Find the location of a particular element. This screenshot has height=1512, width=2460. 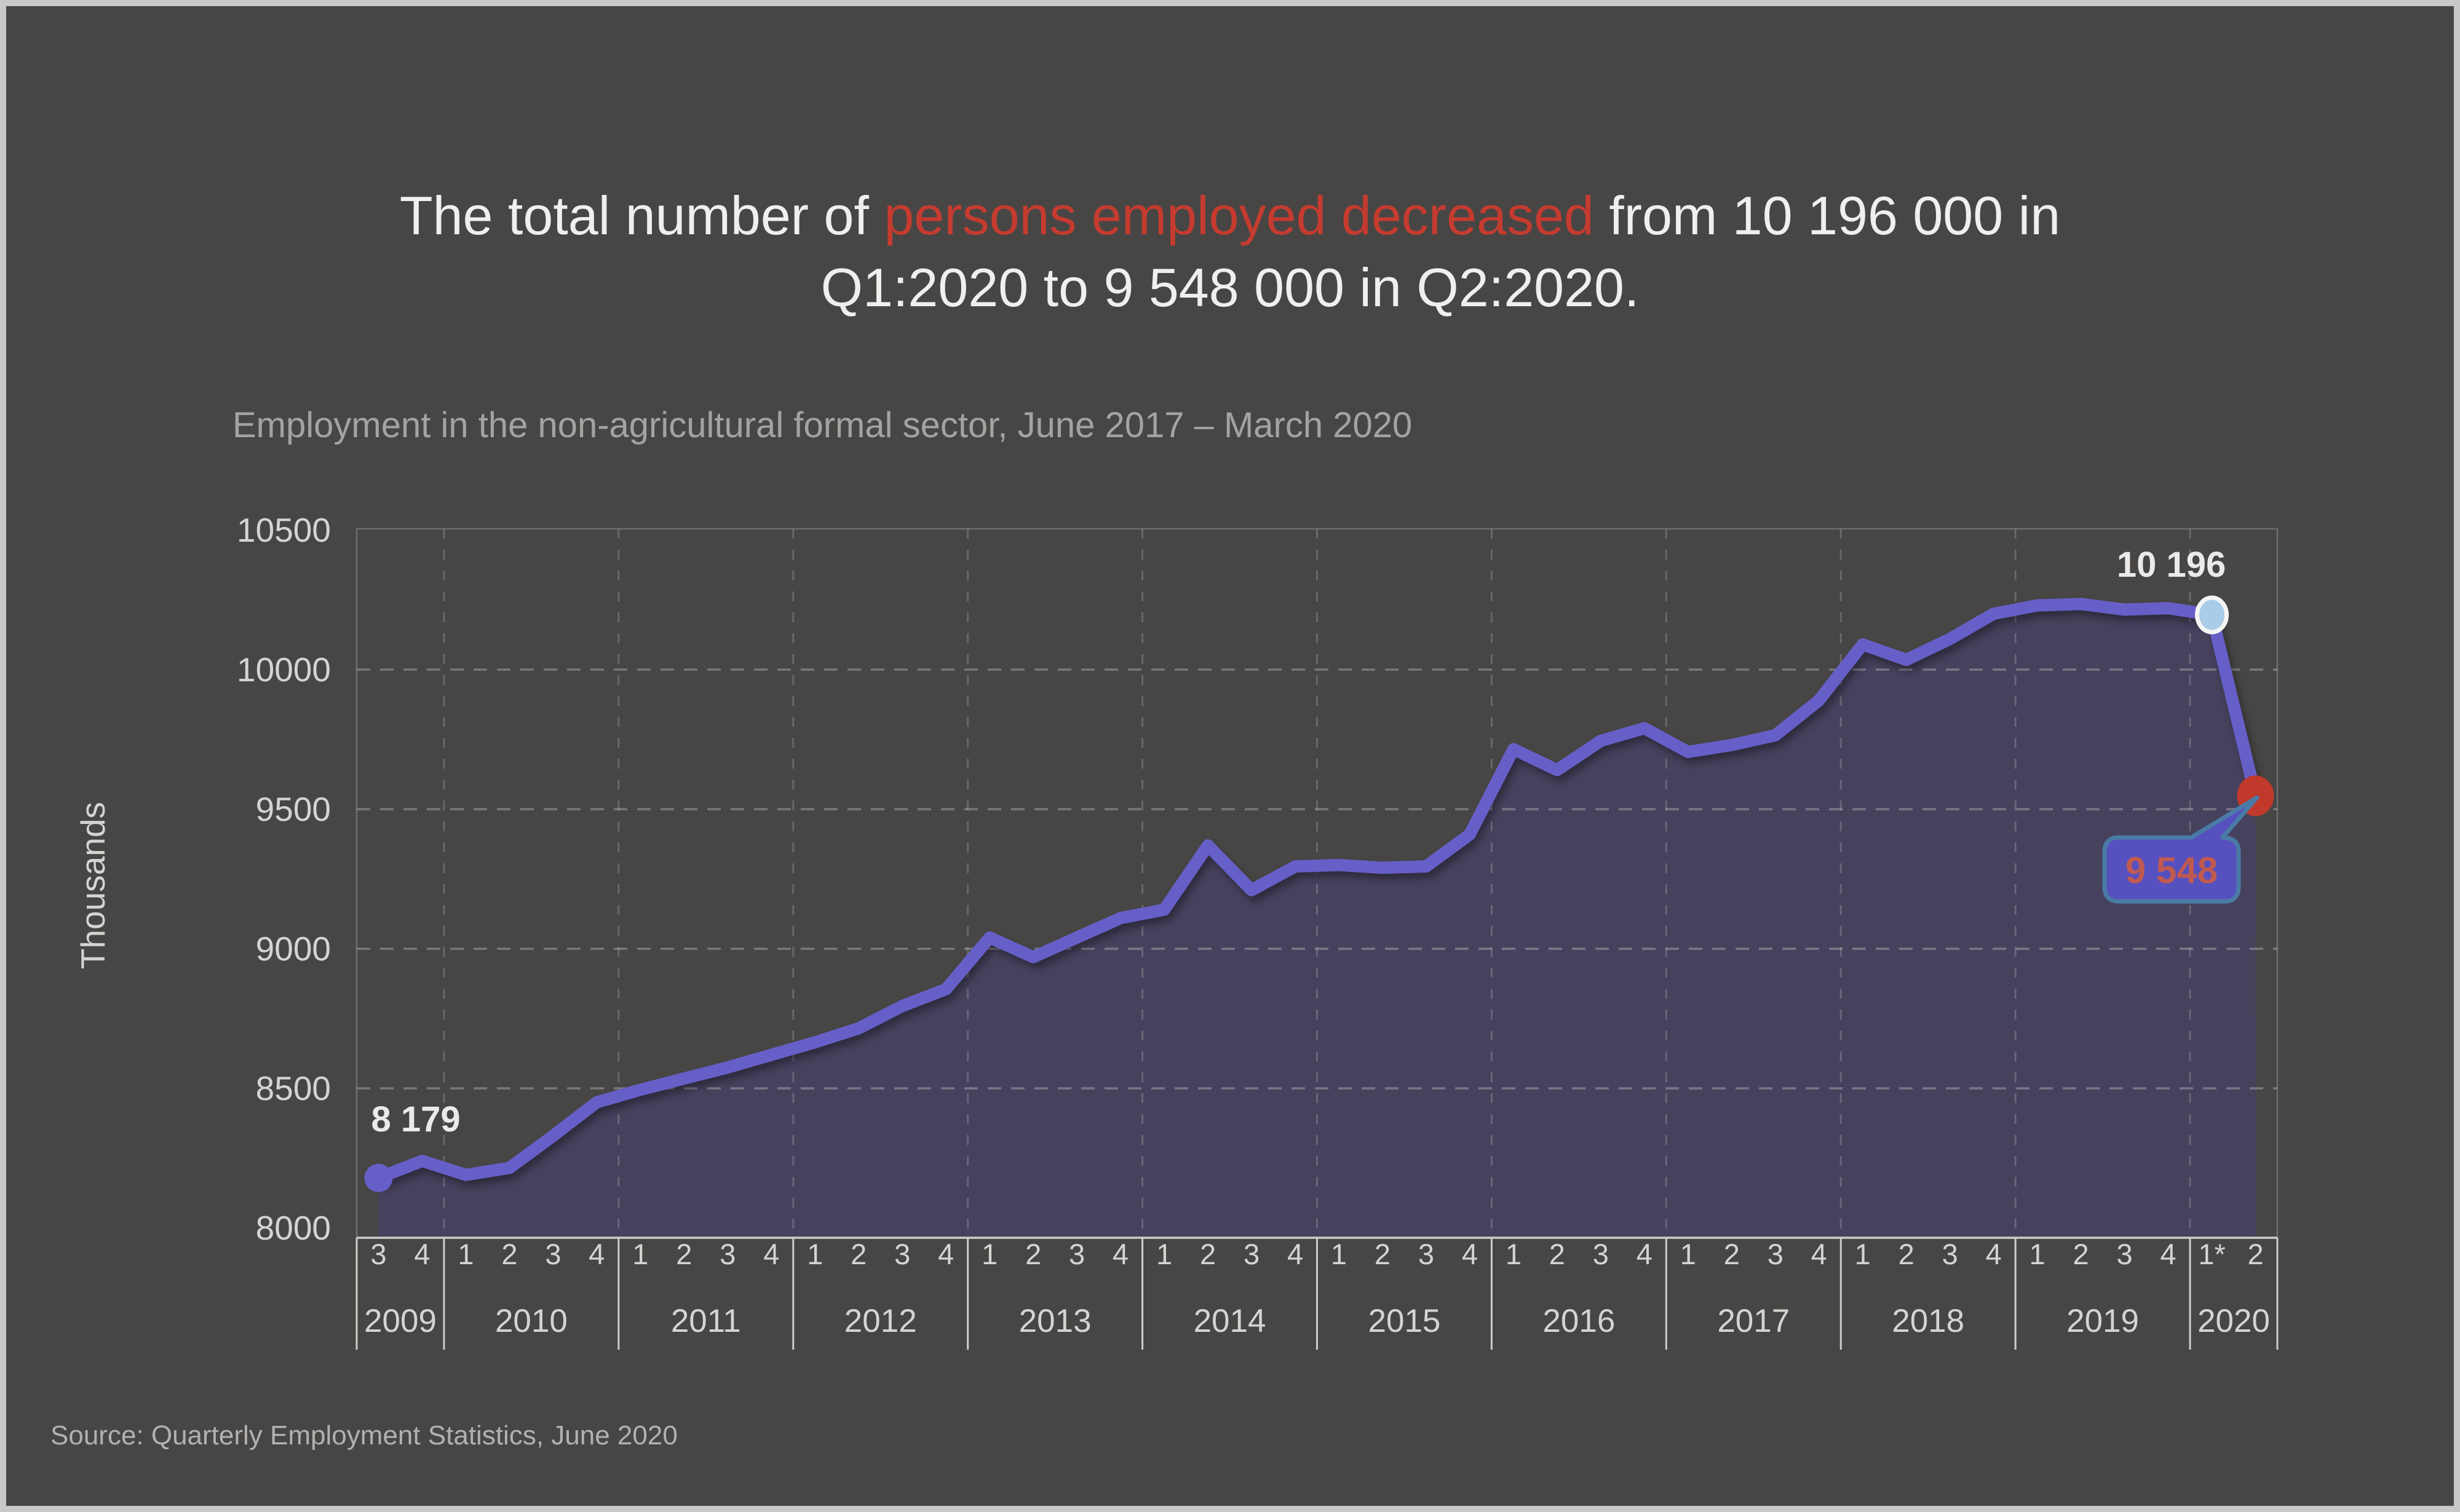

y-tick-label-8000: 8000 is located at coordinates (293, 1228).